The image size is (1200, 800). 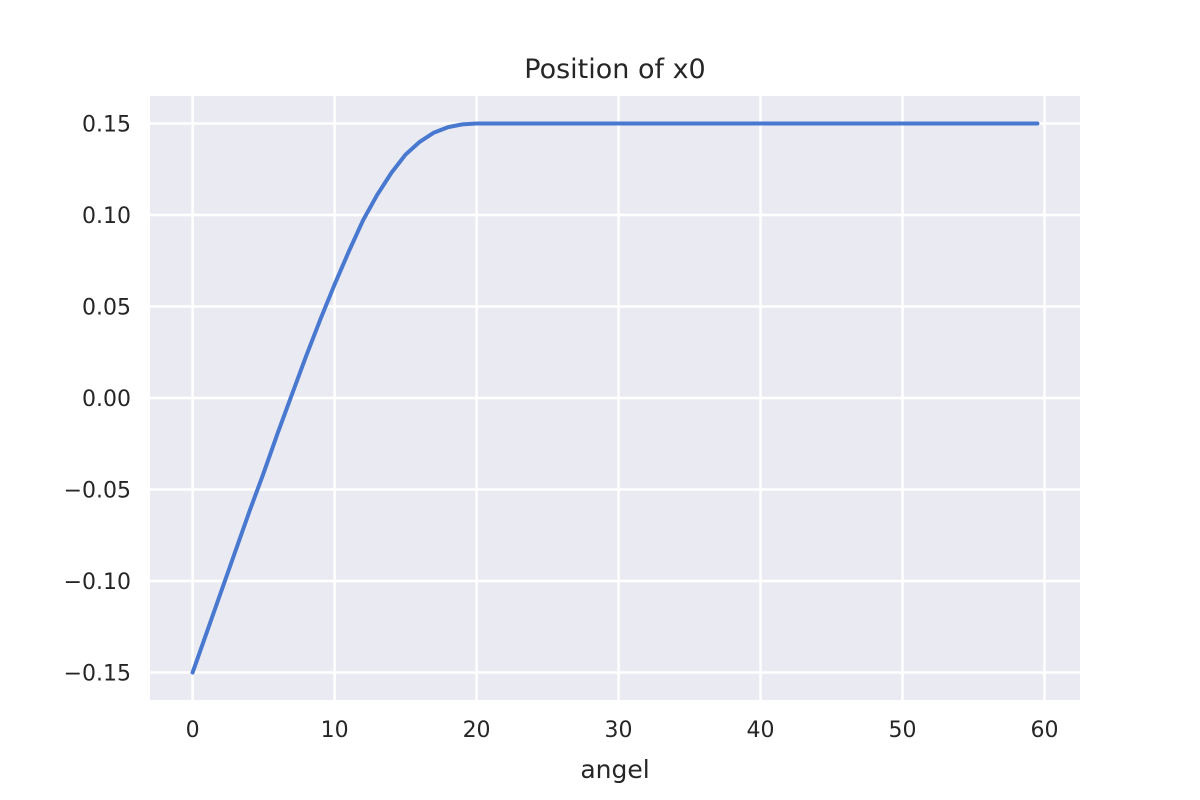 I want to click on x-tick-labels: 0 10 20 30 40 50 60, so click(x=622, y=730).